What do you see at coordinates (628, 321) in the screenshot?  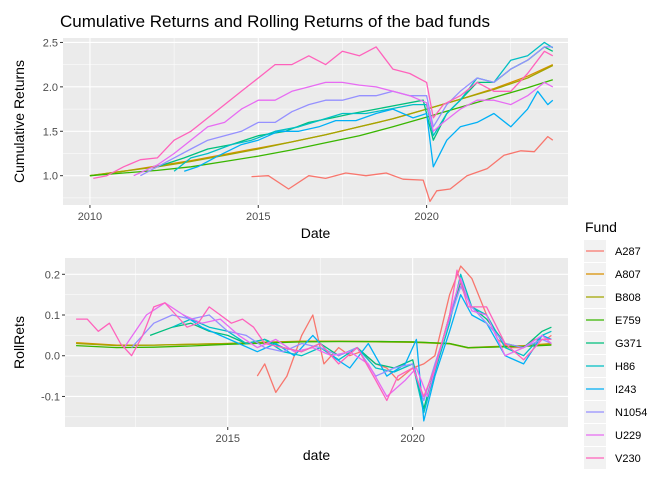 I see `legend-label-e759: E759` at bounding box center [628, 321].